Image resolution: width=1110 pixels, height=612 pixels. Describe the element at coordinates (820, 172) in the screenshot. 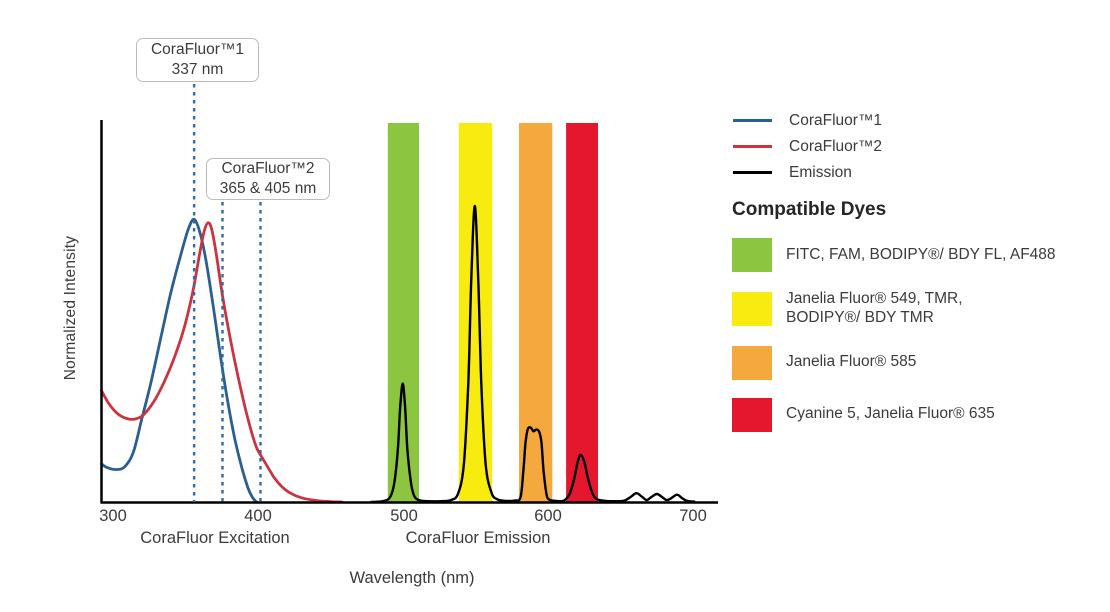

I see `legend-label-emission: Emission` at that location.